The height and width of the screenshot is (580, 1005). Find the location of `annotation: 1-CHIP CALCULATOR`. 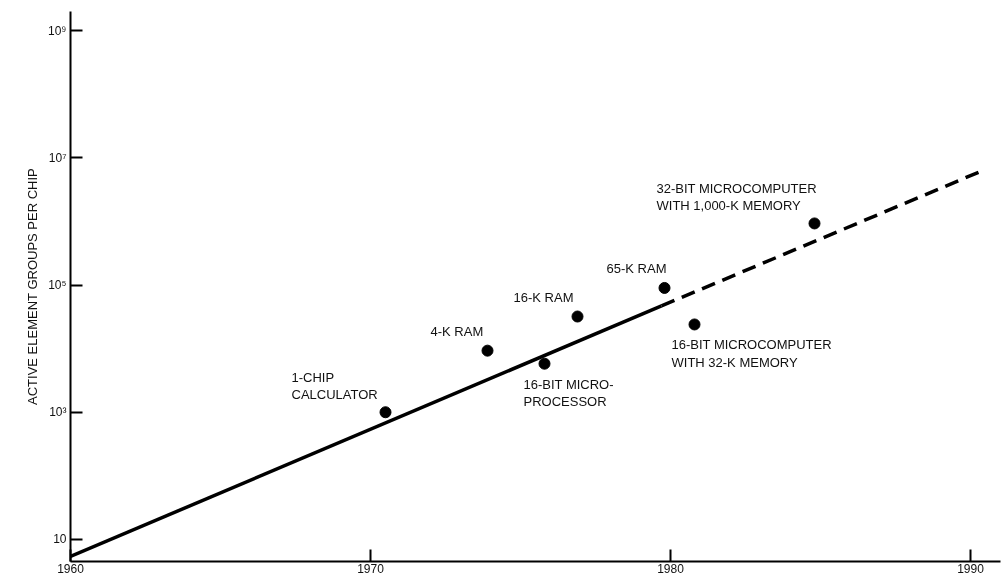

annotation: 1-CHIP CALCULATOR is located at coordinates (334, 386).